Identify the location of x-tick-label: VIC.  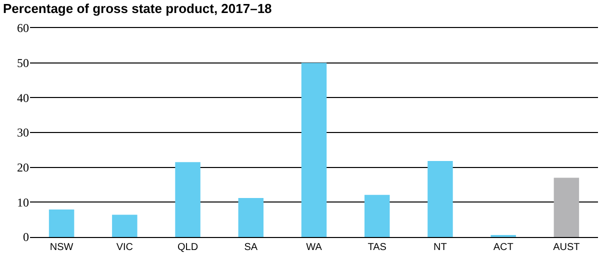
(125, 247).